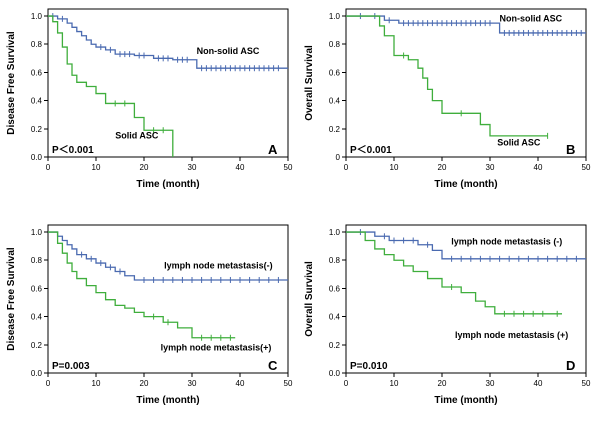  What do you see at coordinates (218, 266) in the screenshot?
I see `series-label: lymph node metastasis(-)` at bounding box center [218, 266].